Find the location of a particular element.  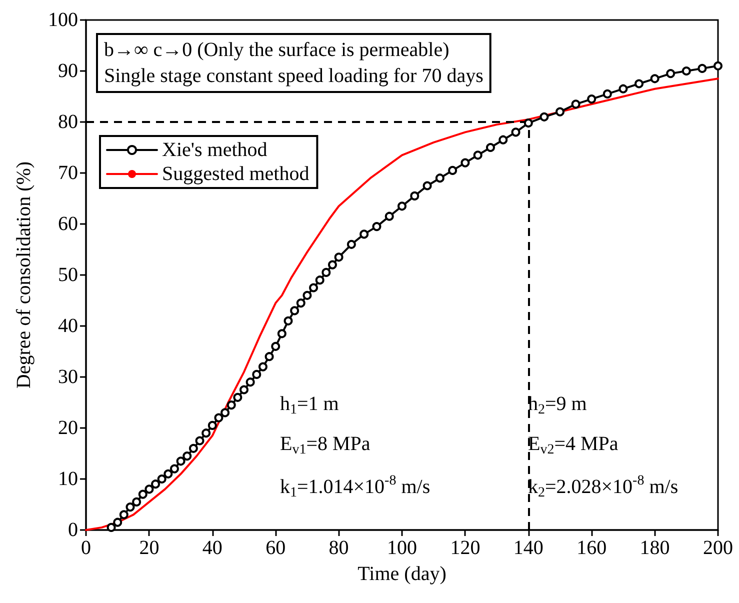

y-tick-label: 60 is located at coordinates (68, 224).